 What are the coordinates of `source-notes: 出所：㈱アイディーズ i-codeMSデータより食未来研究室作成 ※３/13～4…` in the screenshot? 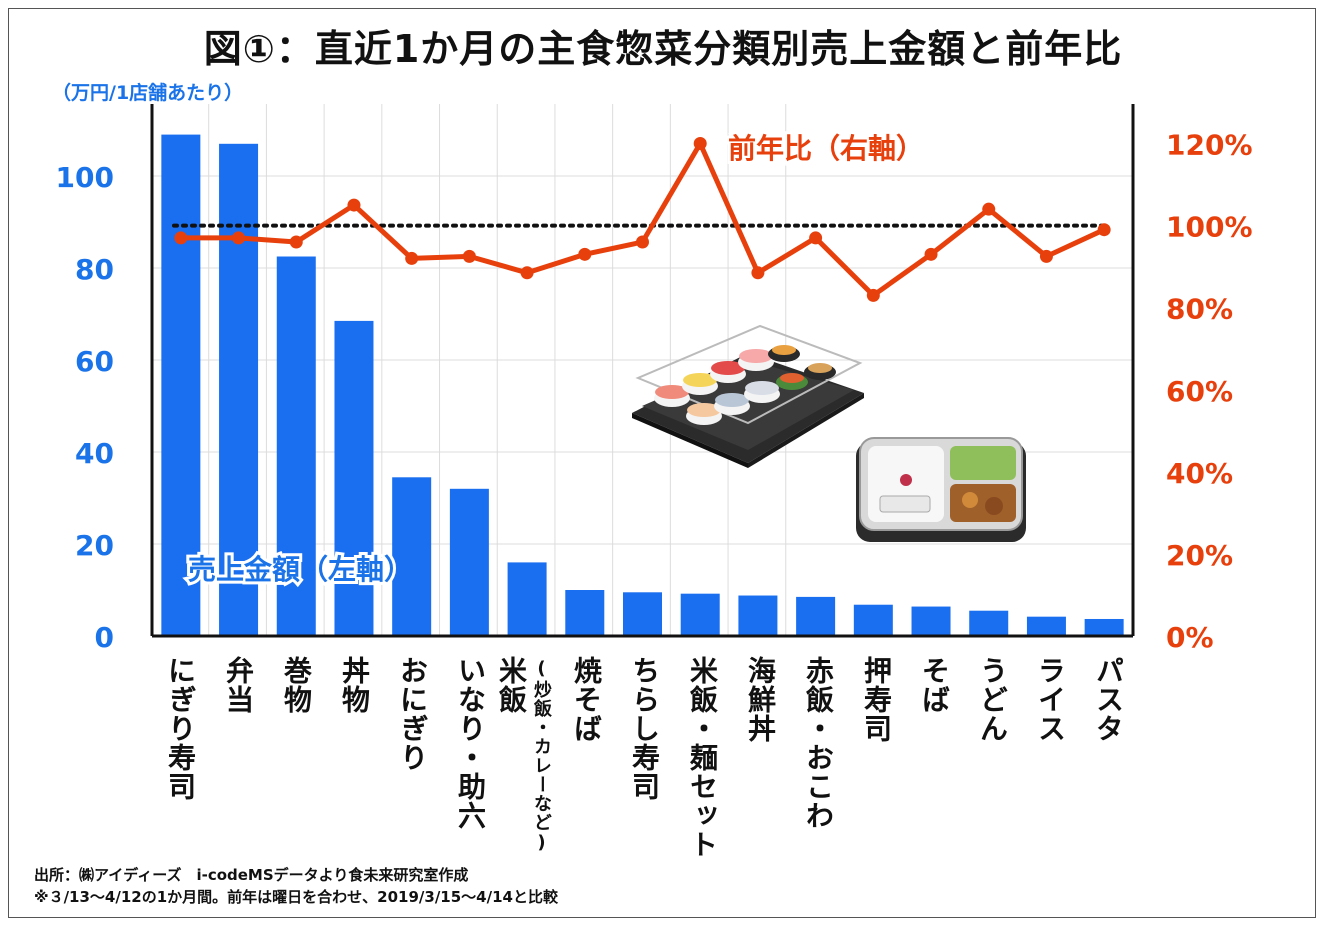 It's located at (296, 886).